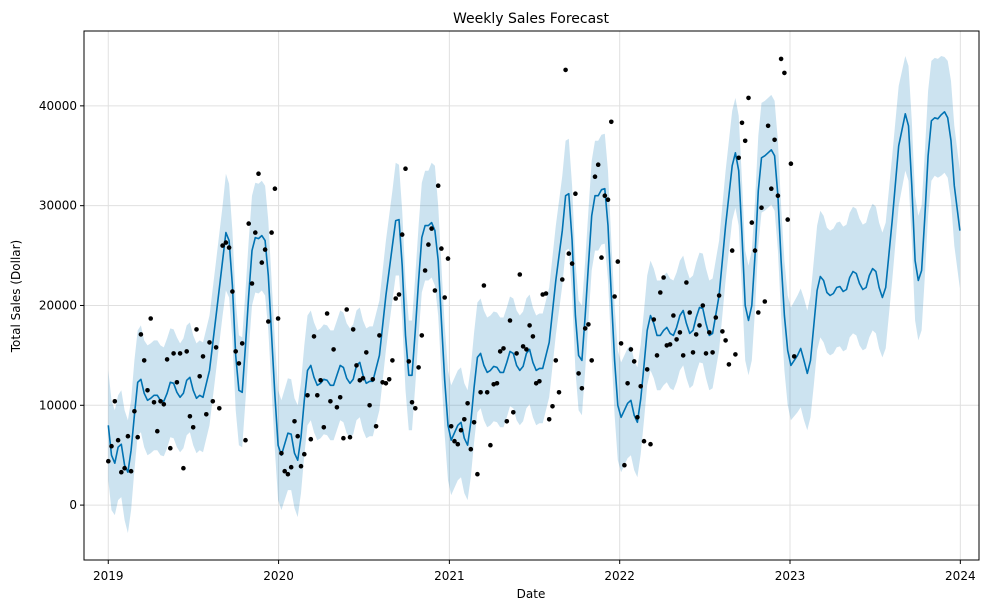 Image resolution: width=989 pixels, height=612 pixels. I want to click on y-axis: 0 10000 20000 30000 40000, so click(61, 305).